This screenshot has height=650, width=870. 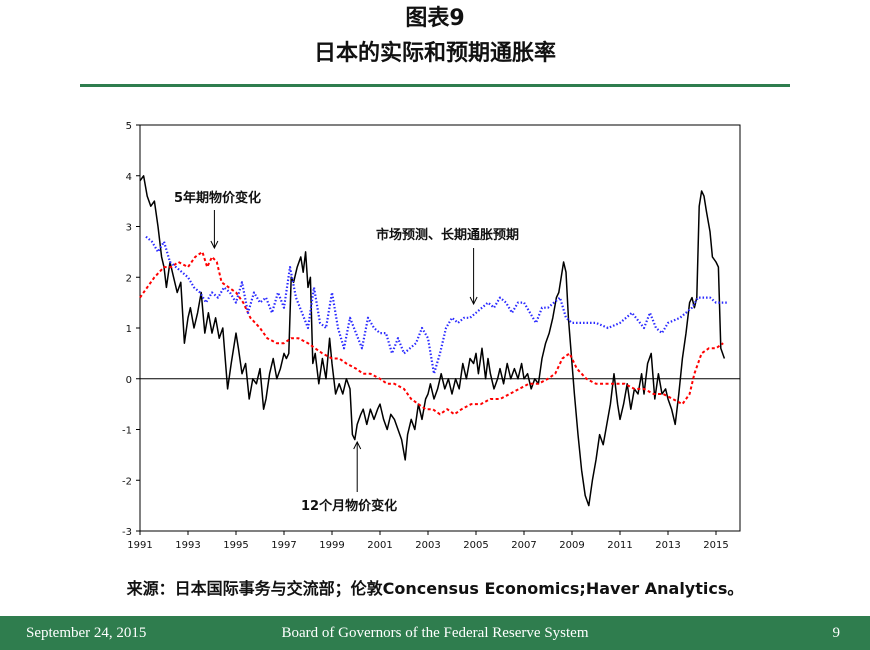 What do you see at coordinates (475, 545) in the screenshot?
I see `x-tick-label: 2005` at bounding box center [475, 545].